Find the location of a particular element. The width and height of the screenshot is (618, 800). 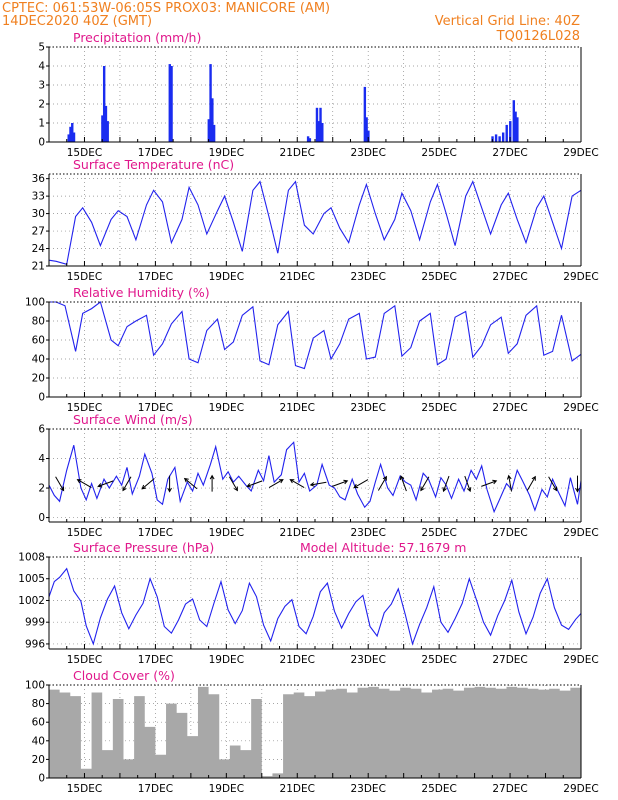

wind-xtick-label: 23DEC is located at coordinates (367, 533).